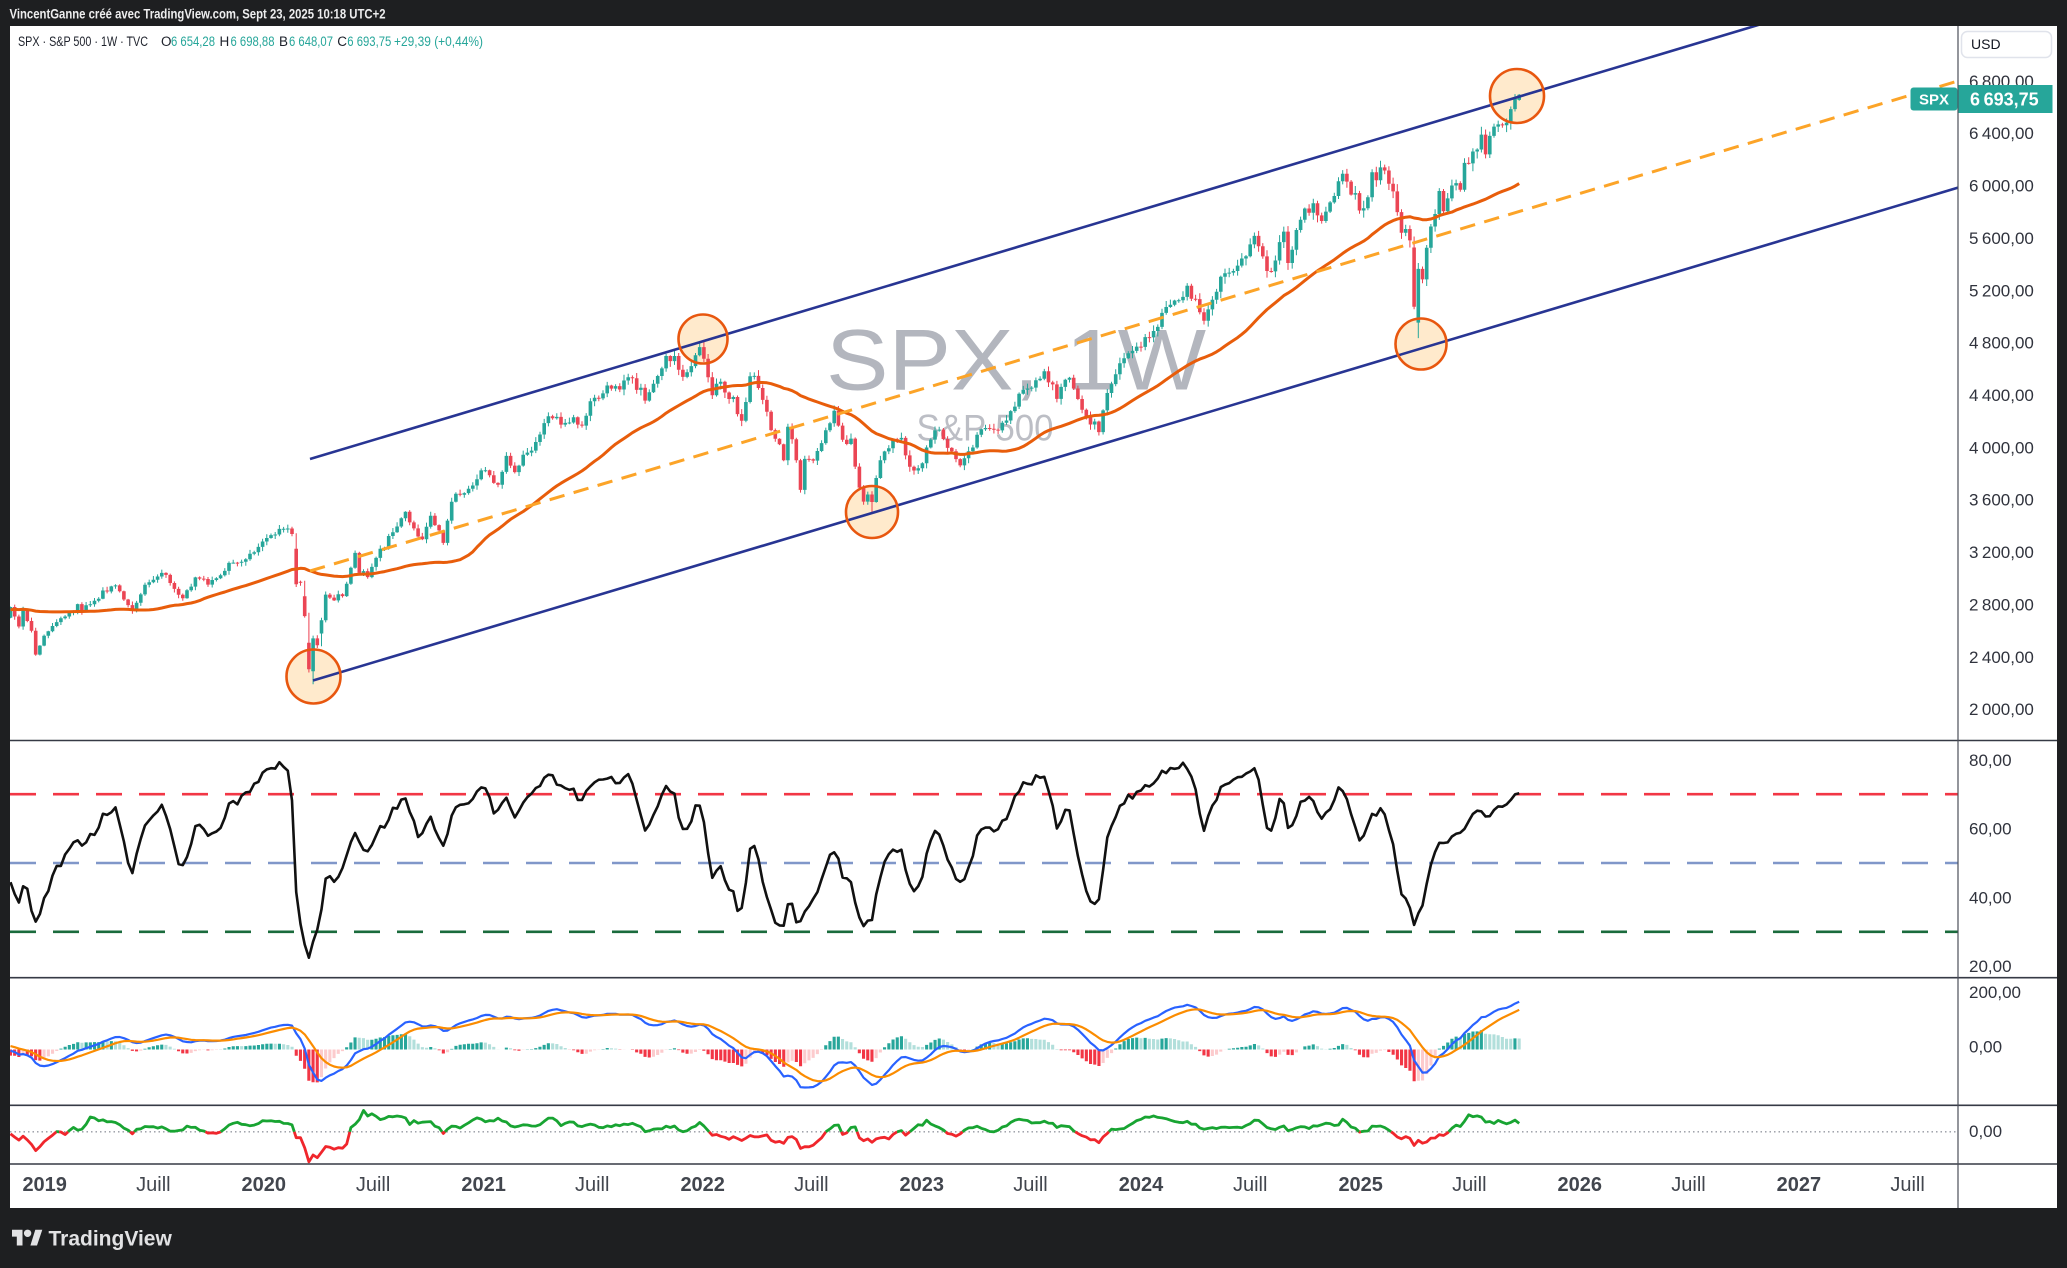 The width and height of the screenshot is (2067, 1268). What do you see at coordinates (2001, 186) in the screenshot?
I see `svg-text: 6 000,00` at bounding box center [2001, 186].